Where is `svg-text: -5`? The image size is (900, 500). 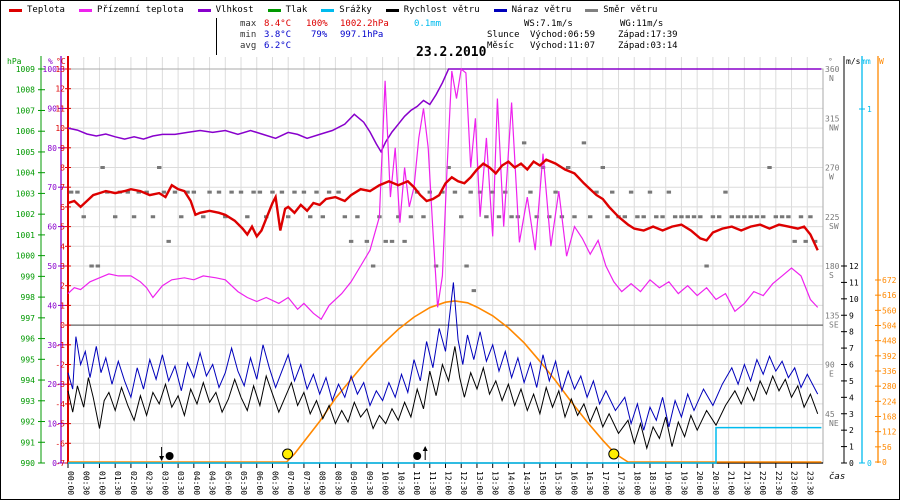
svg-text: -5 is located at coordinates (60, 424).